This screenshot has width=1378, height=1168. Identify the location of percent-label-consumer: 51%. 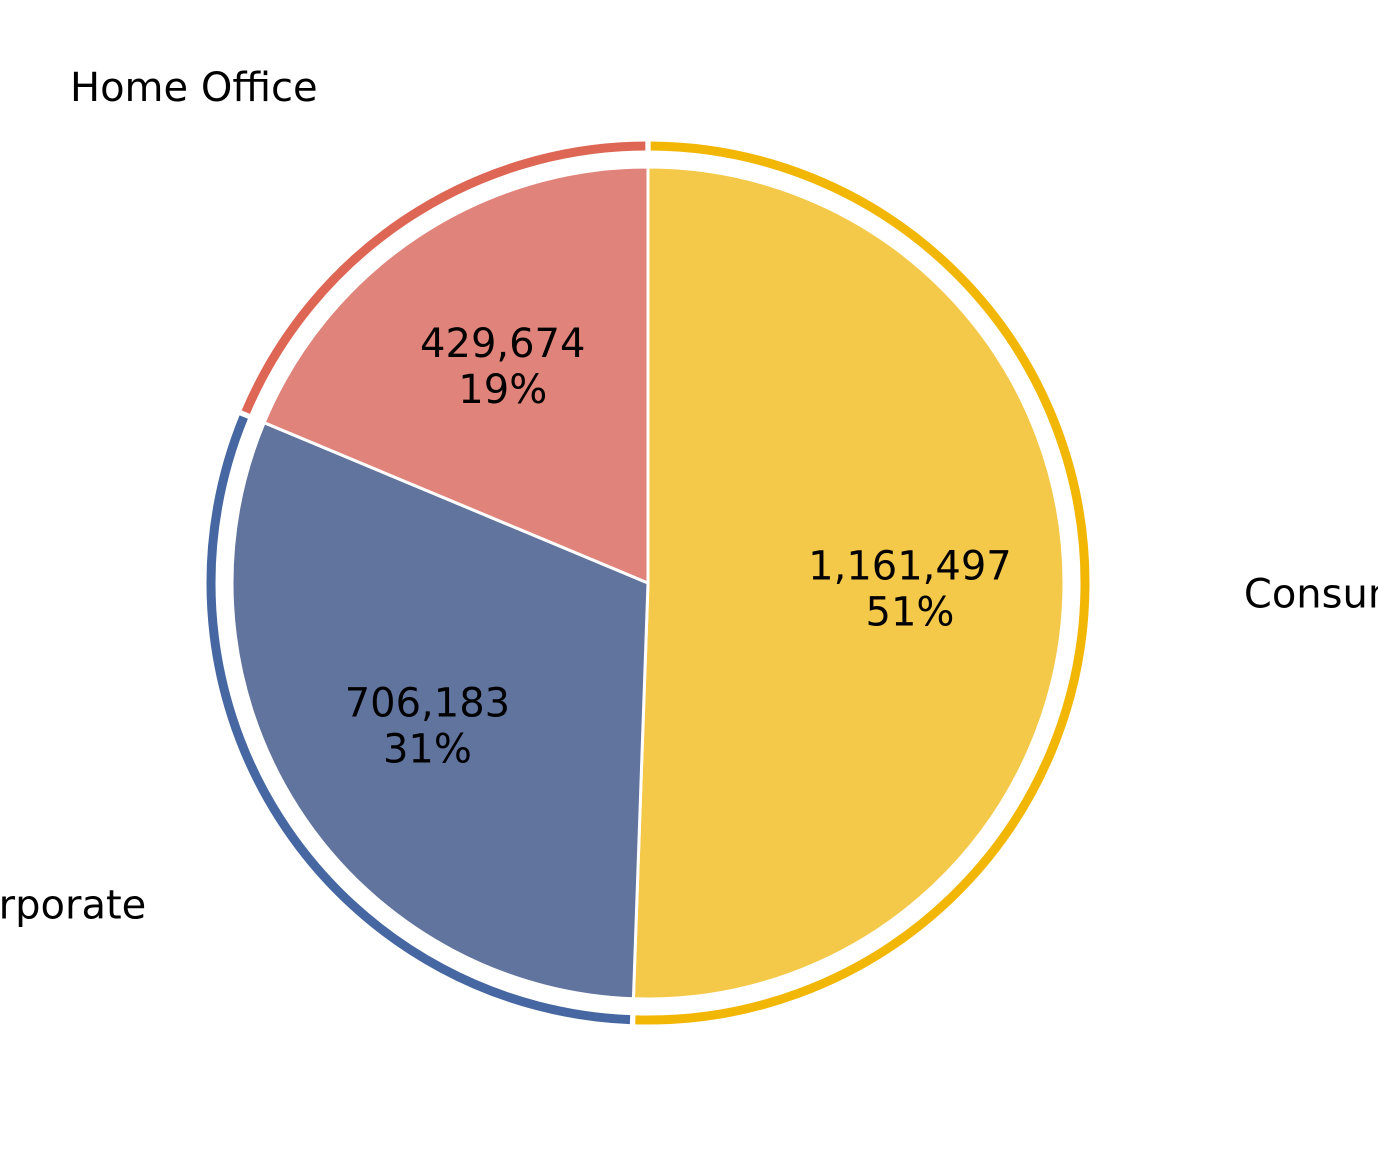
(910, 613).